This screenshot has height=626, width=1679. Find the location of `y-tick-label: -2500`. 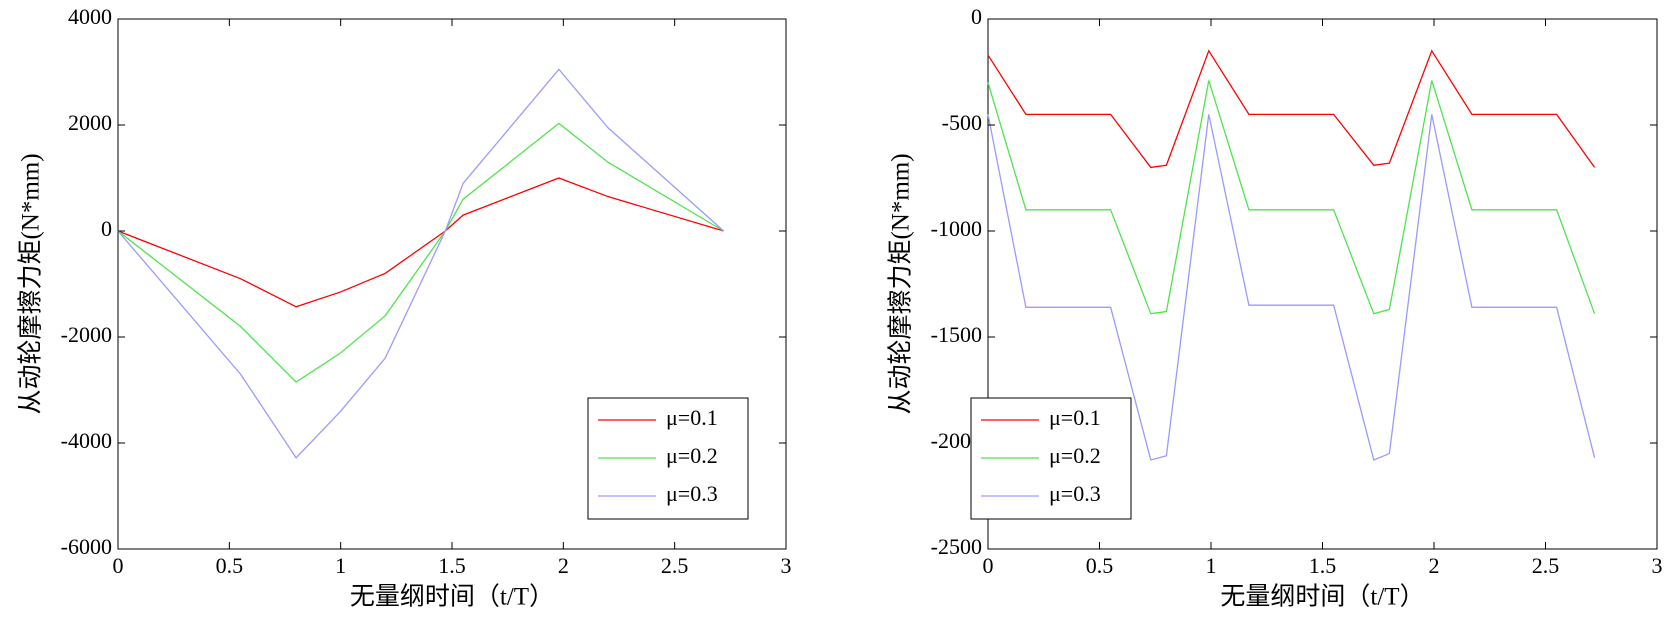

y-tick-label: -2500 is located at coordinates (956, 546).